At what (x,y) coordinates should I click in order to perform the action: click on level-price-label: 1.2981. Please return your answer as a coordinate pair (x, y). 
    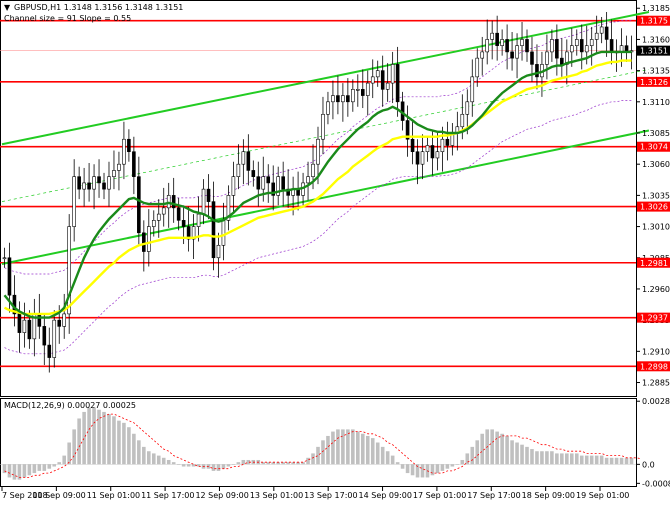
    Looking at the image, I should click on (654, 263).